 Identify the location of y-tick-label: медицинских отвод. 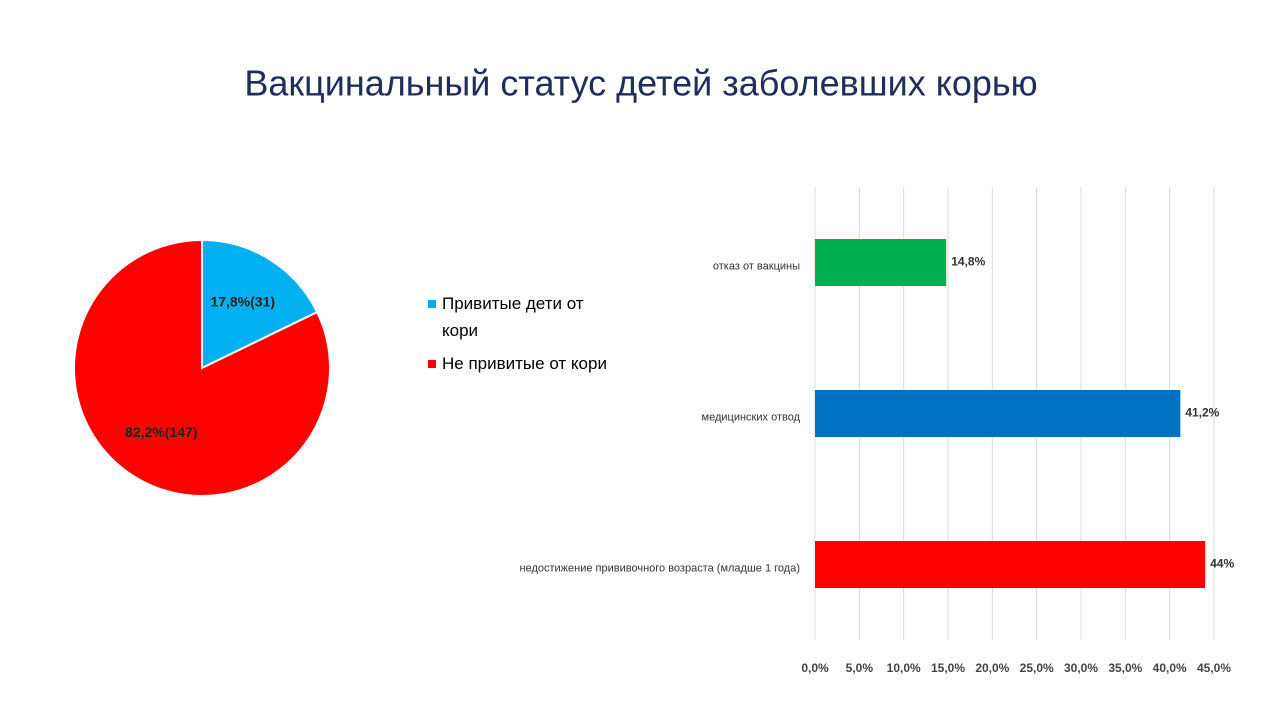
(751, 417).